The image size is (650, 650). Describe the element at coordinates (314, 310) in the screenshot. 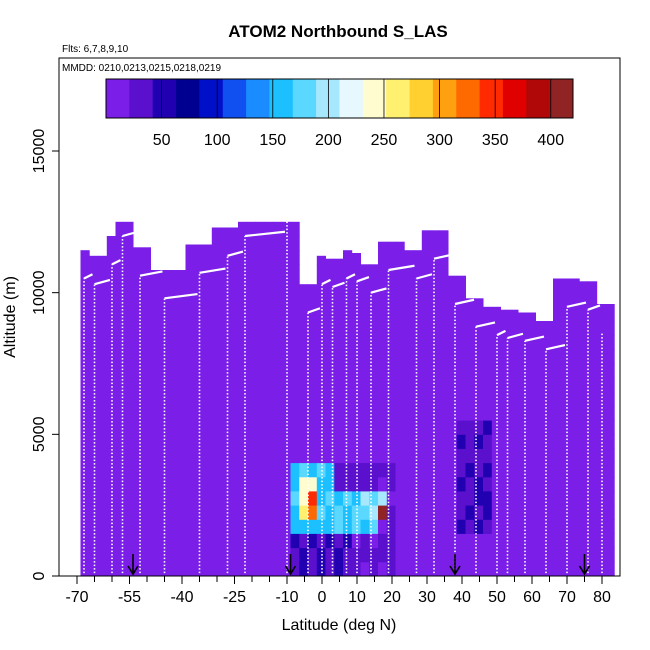

I see `profile-leg` at that location.